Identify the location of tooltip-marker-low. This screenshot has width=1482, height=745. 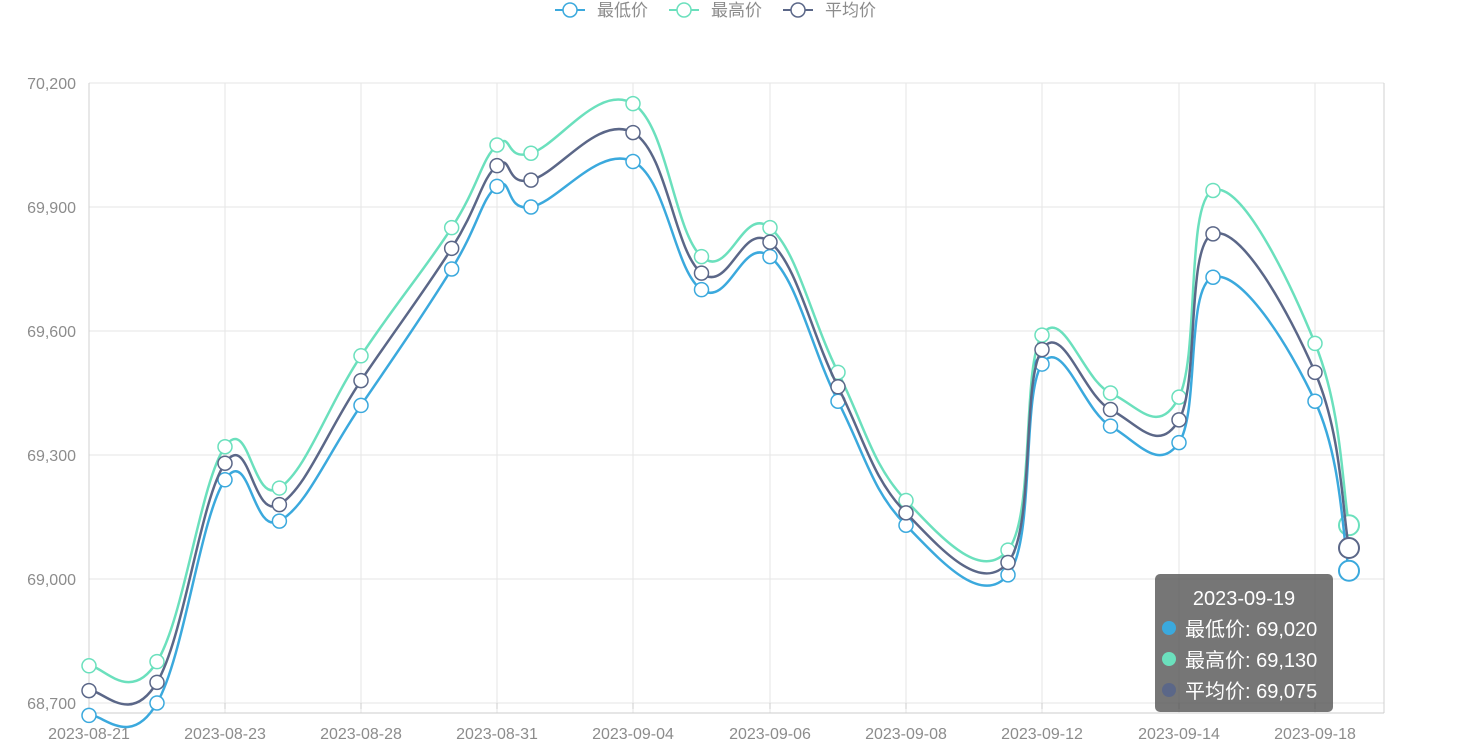
(1169, 627).